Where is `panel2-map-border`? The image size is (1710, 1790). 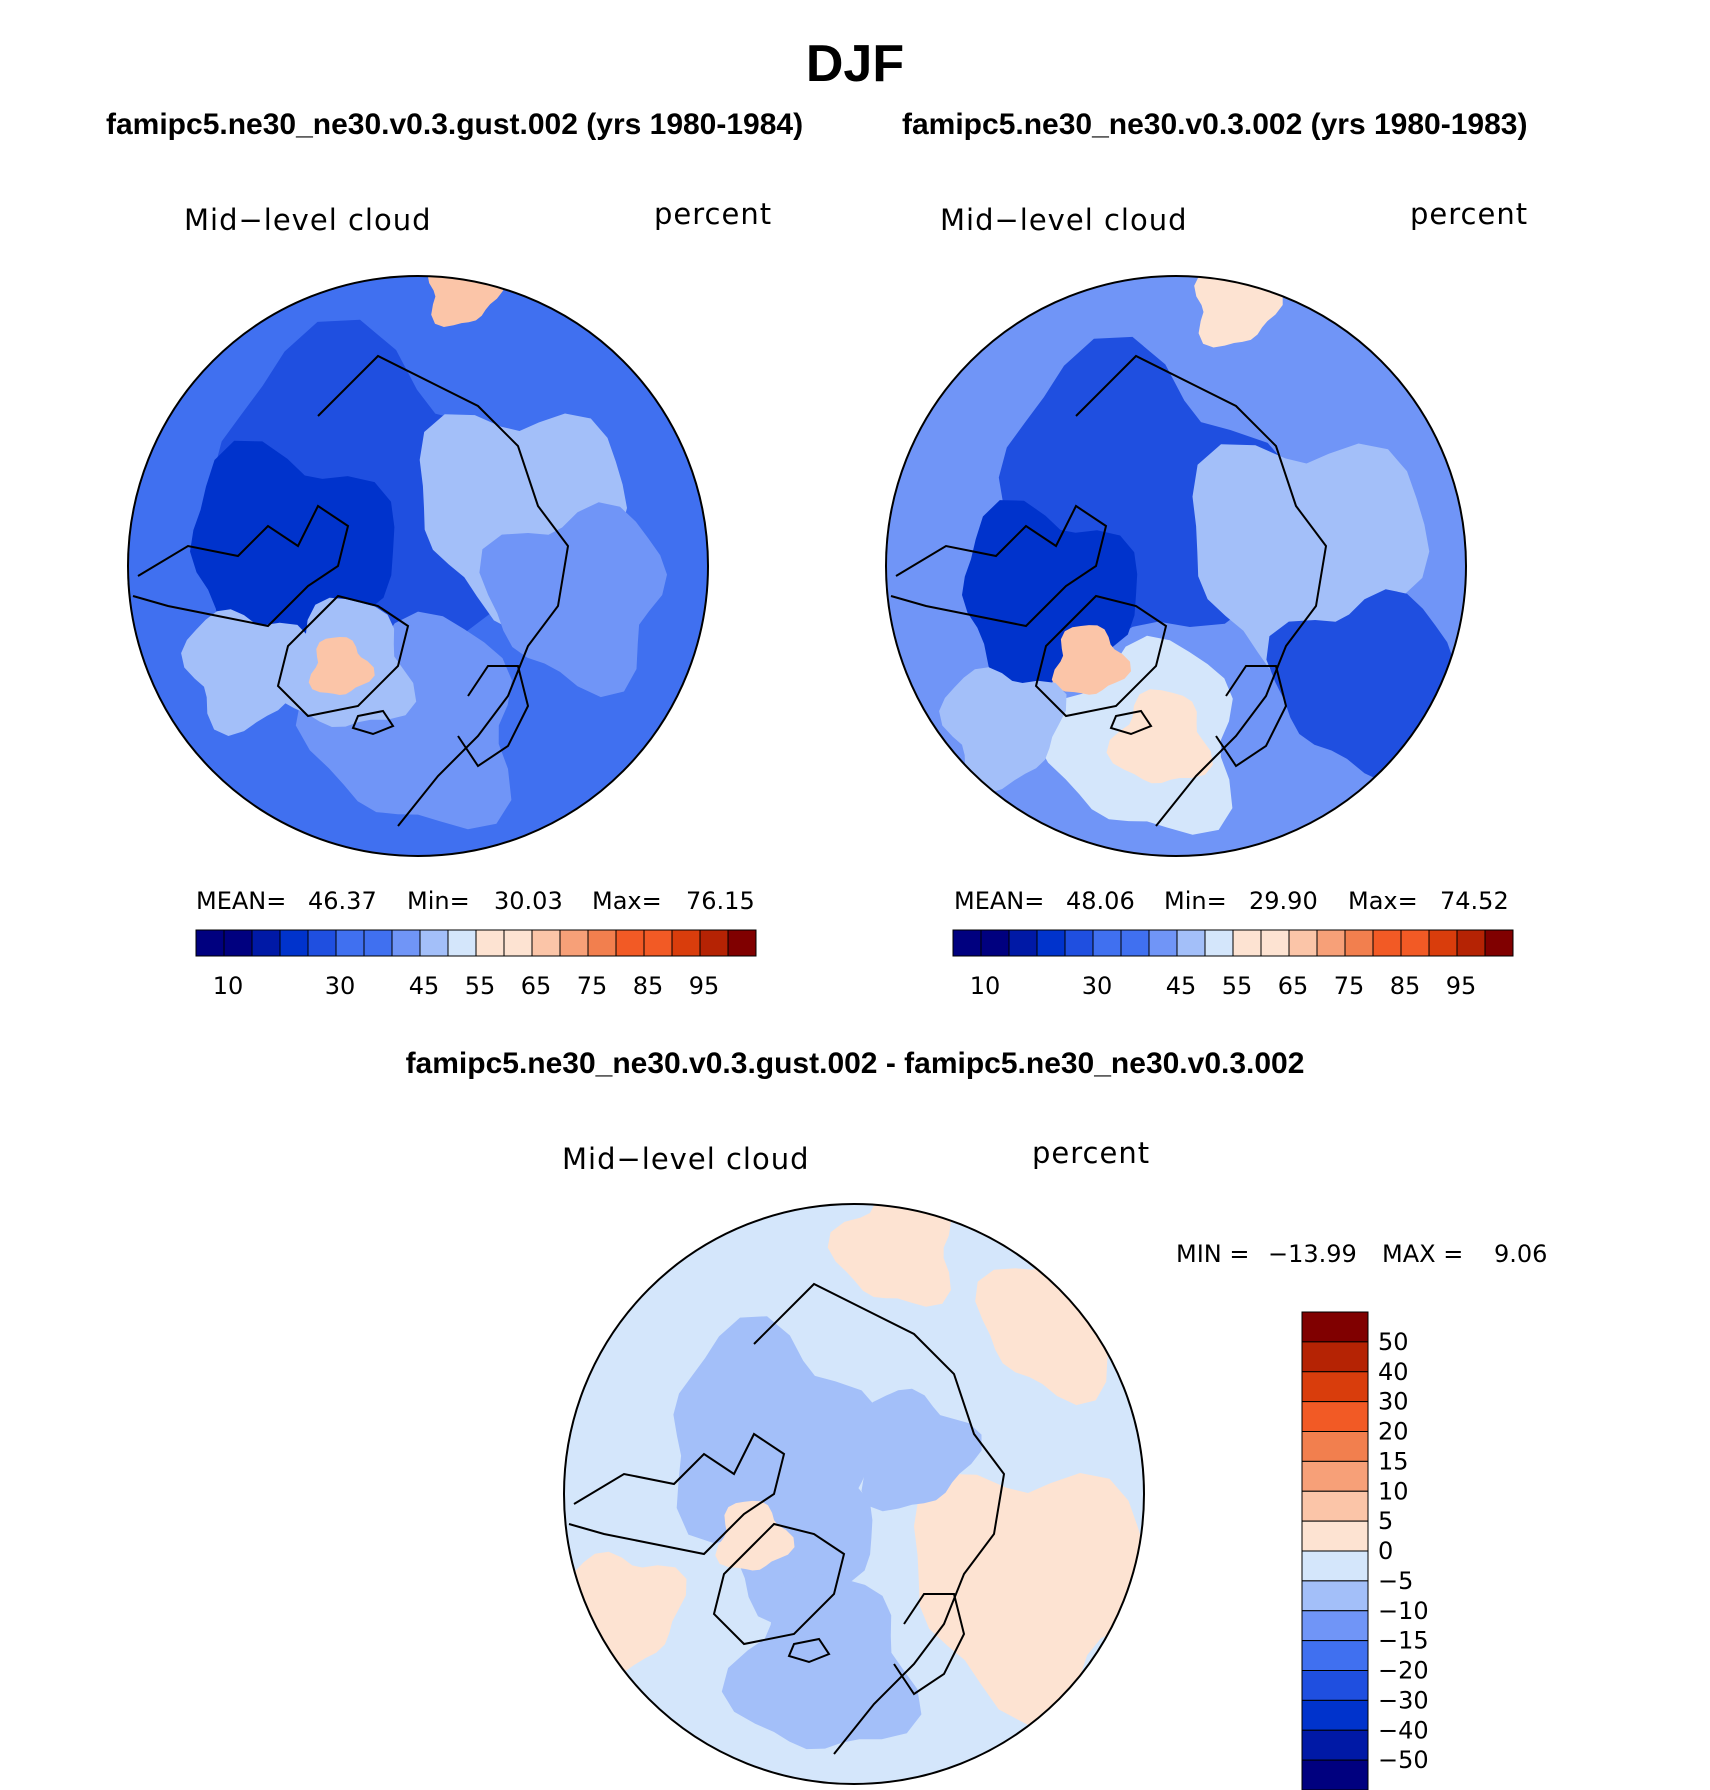
panel2-map-border is located at coordinates (1176, 566).